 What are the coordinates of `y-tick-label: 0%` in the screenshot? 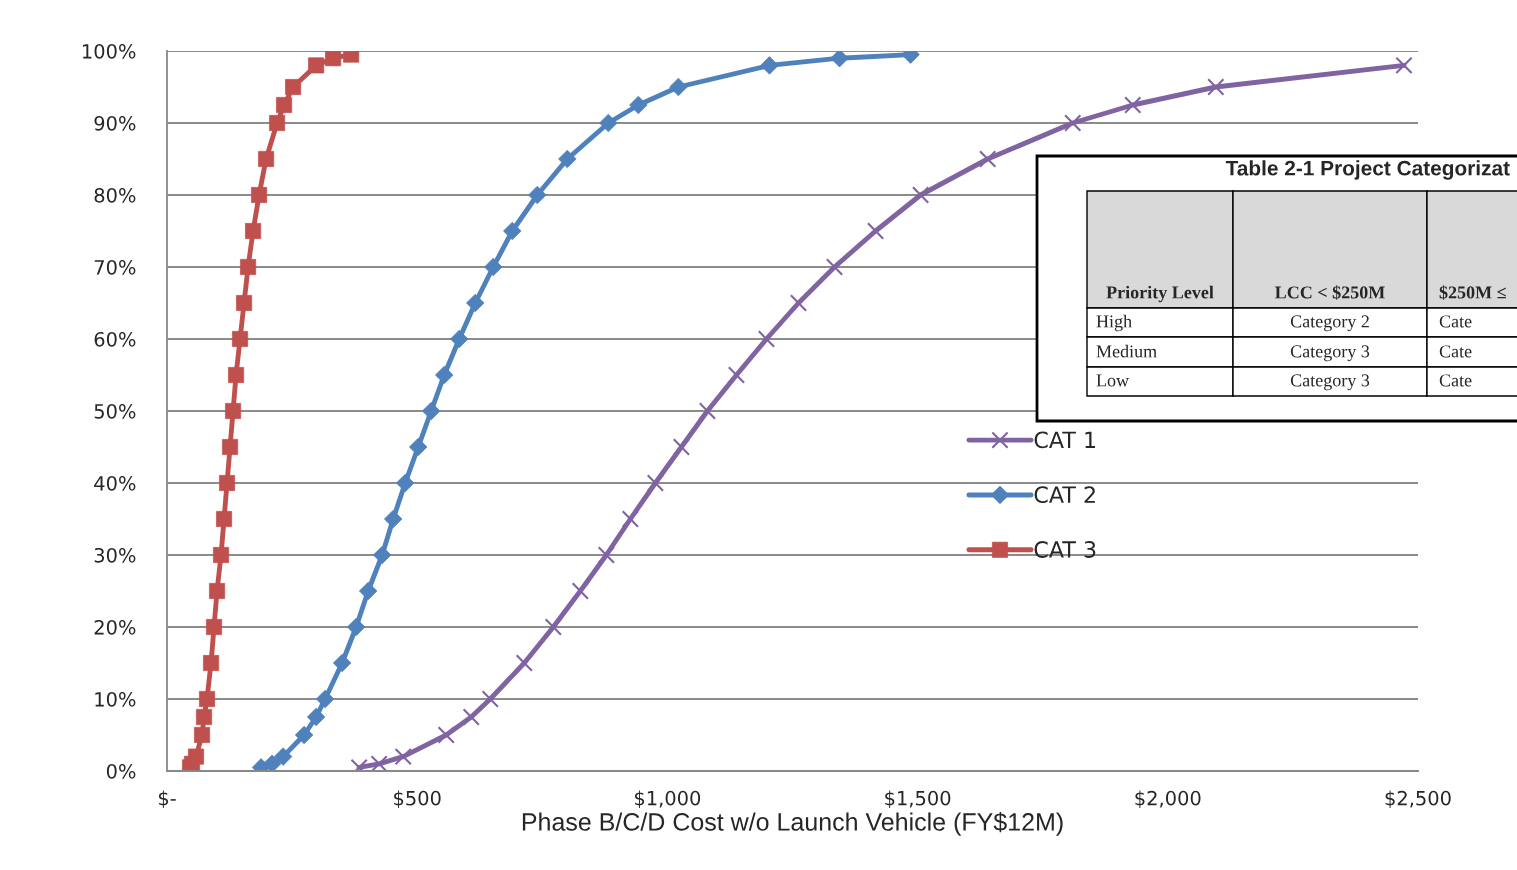 It's located at (121, 771).